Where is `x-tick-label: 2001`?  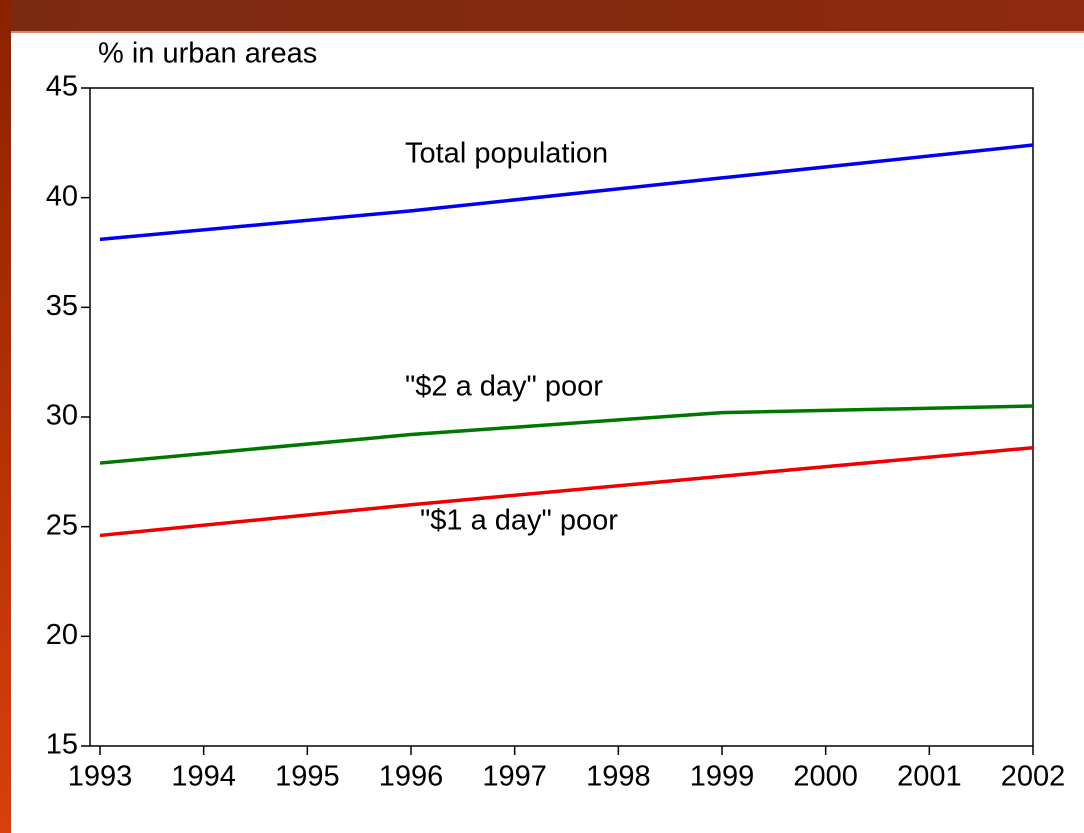
x-tick-label: 2001 is located at coordinates (929, 777).